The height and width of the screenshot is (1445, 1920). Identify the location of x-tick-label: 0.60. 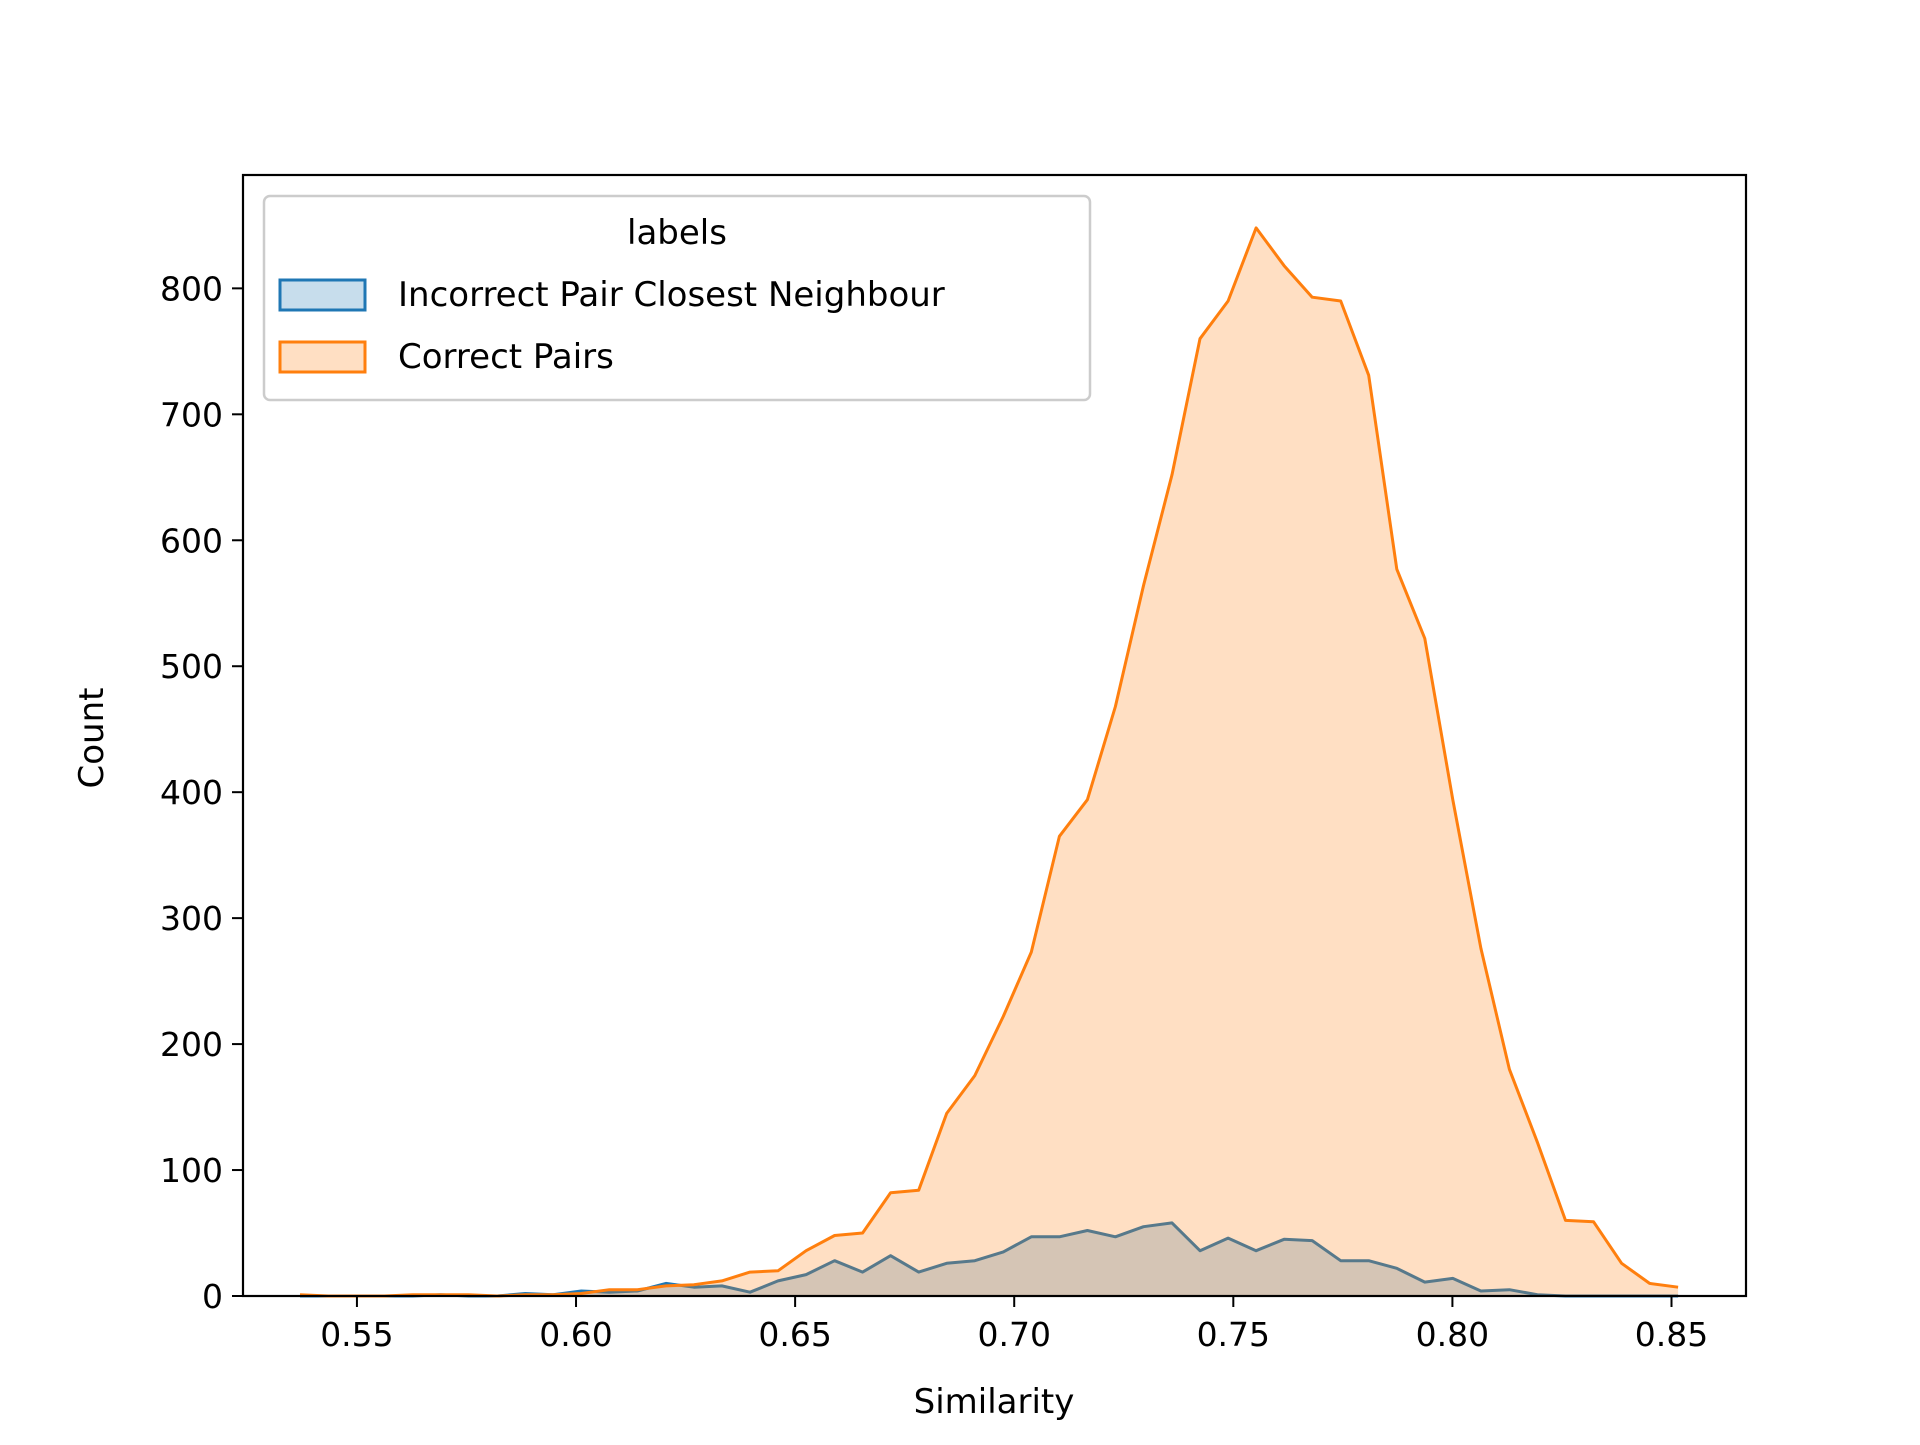
(575, 1334).